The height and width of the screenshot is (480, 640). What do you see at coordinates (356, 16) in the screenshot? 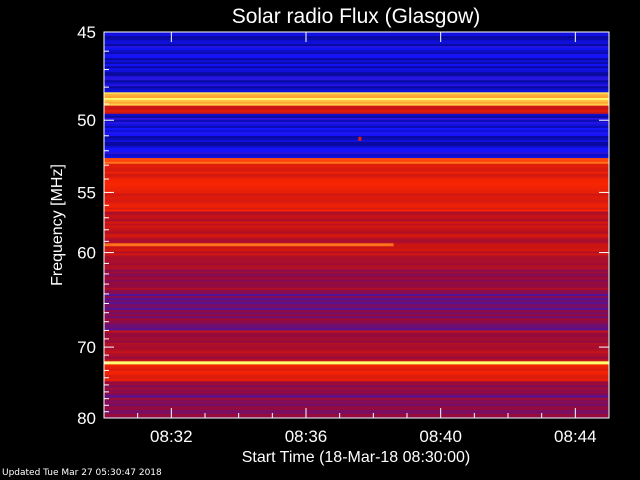
I see `chart-title: Solar radio Flux (Glasgow)` at bounding box center [356, 16].